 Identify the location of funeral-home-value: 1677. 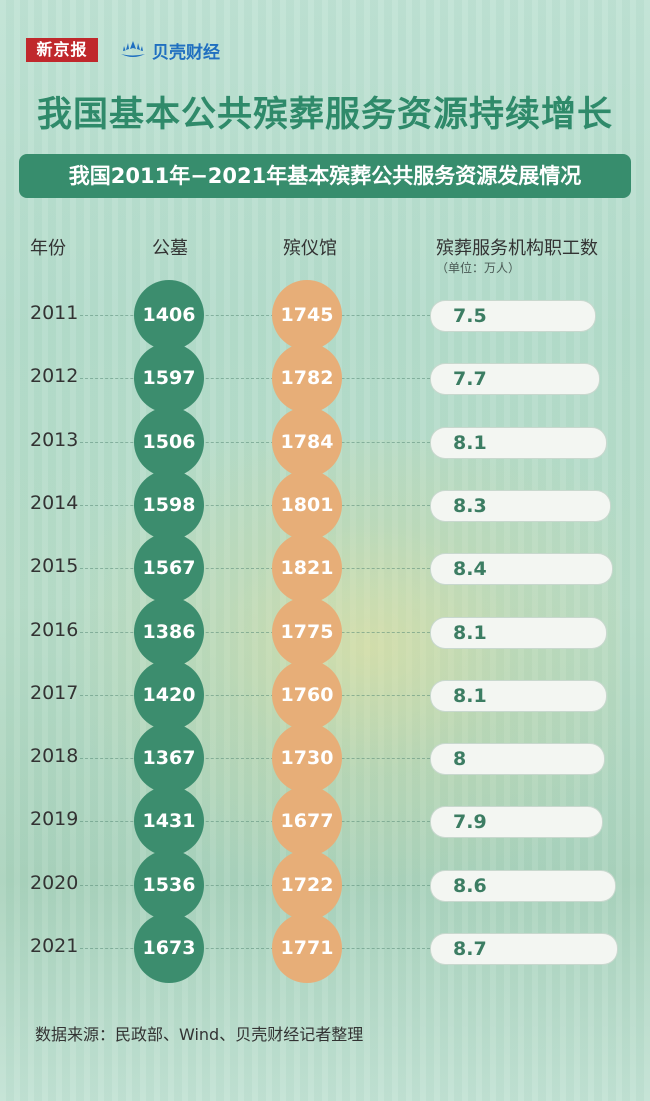
(307, 821).